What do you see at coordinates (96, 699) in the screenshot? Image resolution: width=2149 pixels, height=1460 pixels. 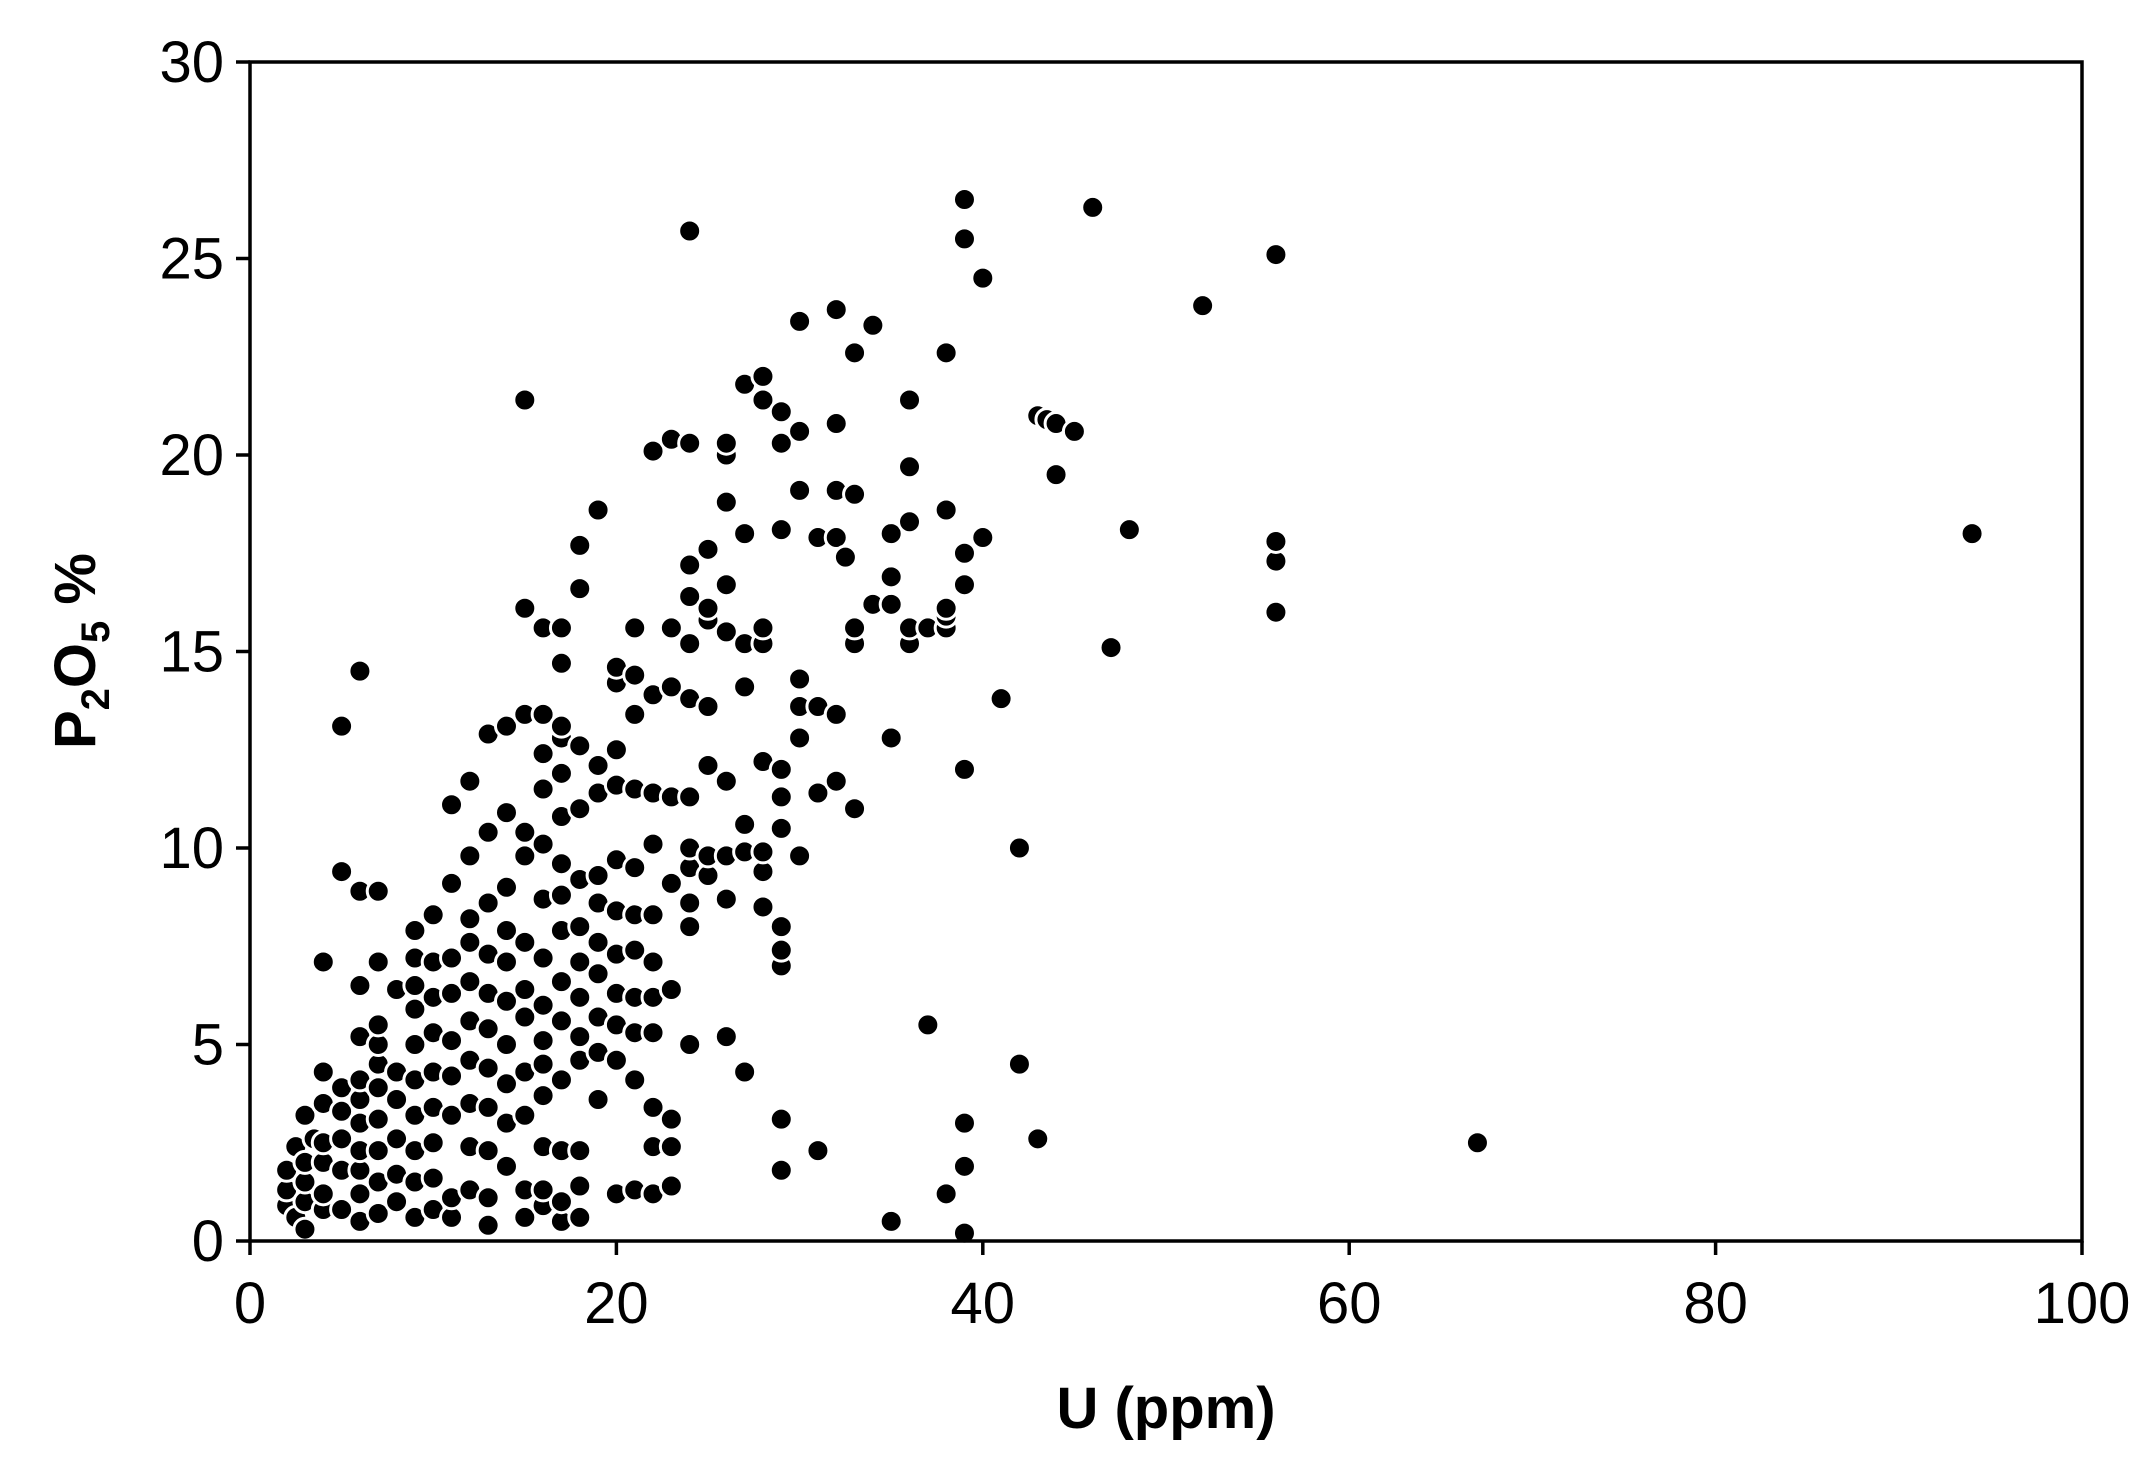 I see `y-axis-title-sub1: 2` at bounding box center [96, 699].